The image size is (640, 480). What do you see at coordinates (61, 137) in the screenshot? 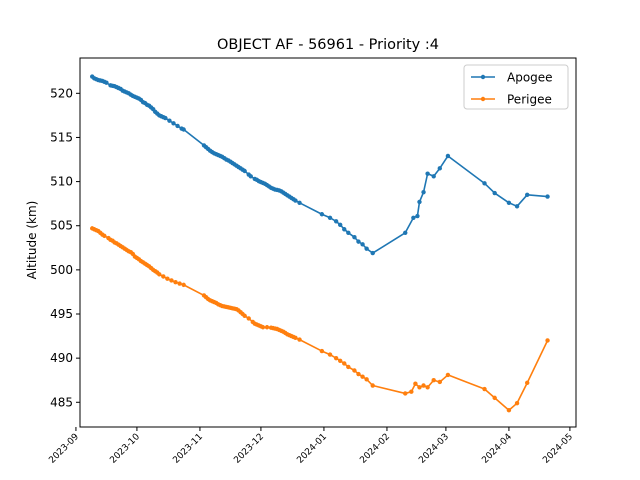
I see `y-tick-label: 515` at bounding box center [61, 137].